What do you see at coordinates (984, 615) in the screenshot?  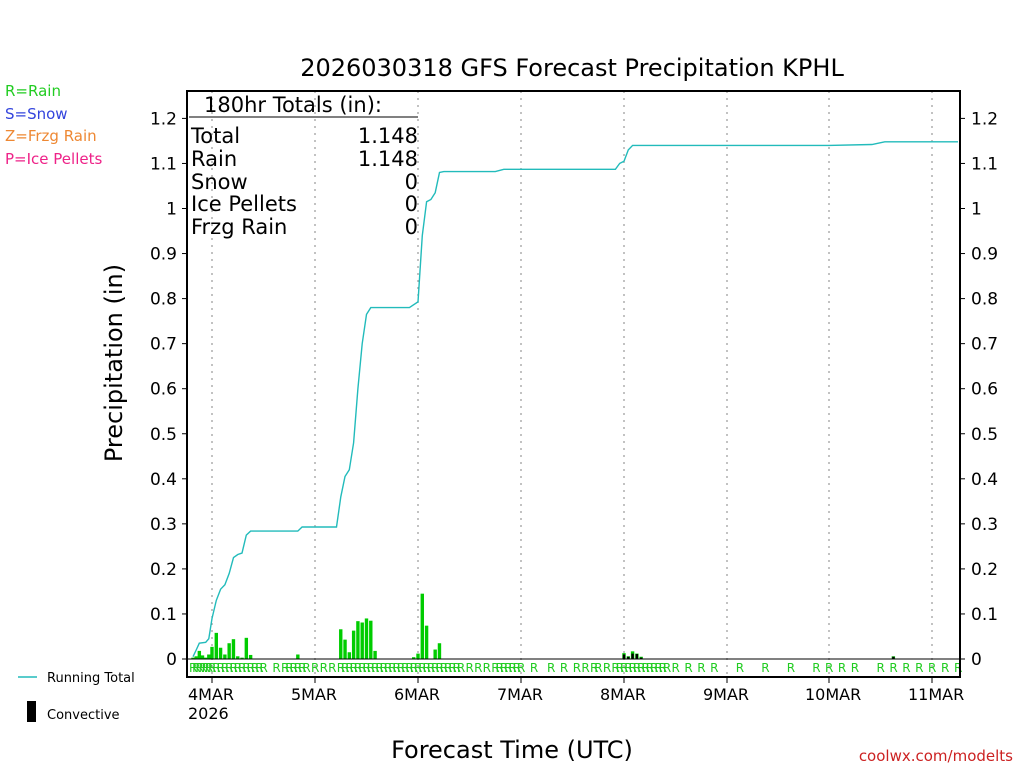 I see `y-tick-label-right: 0.1` at bounding box center [984, 615].